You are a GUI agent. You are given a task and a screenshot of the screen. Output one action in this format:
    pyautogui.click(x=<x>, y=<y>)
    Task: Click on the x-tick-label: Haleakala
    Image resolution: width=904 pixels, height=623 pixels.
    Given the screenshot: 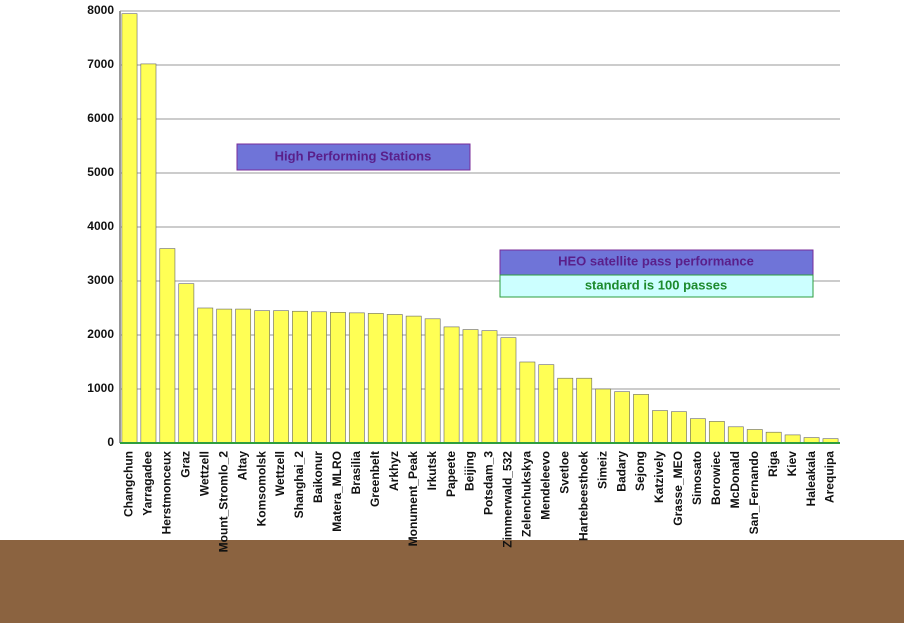 What is the action you would take?
    pyautogui.click(x=811, y=479)
    